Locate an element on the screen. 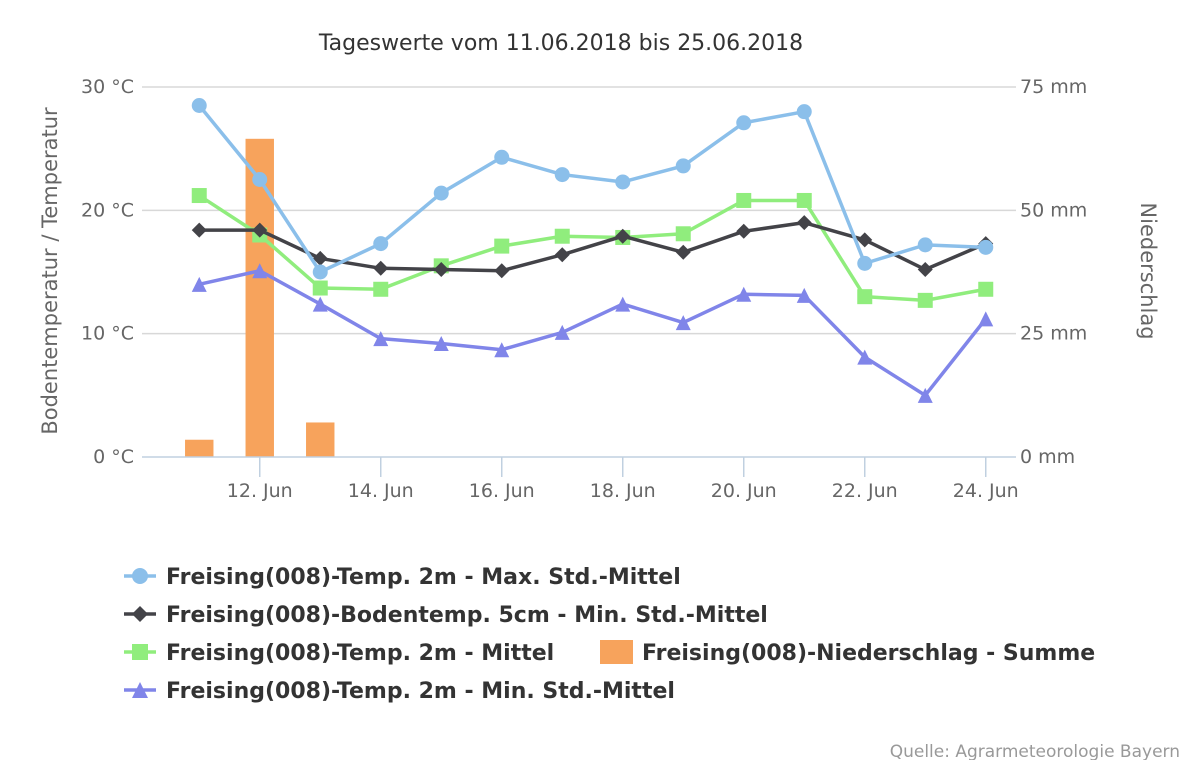  y-right-tick-label: 75 mm is located at coordinates (1053, 87).